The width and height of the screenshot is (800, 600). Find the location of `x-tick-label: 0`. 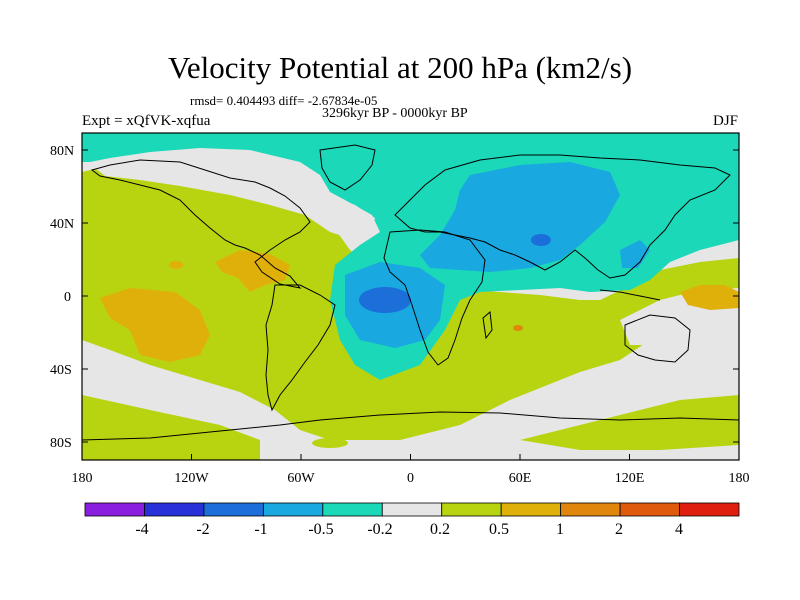

x-tick-label: 0 is located at coordinates (410, 478).